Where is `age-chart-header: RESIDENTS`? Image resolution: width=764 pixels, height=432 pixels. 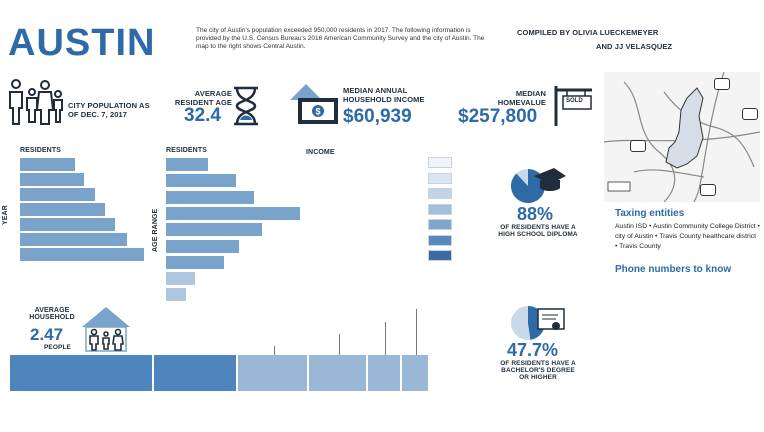 age-chart-header: RESIDENTS is located at coordinates (186, 150).